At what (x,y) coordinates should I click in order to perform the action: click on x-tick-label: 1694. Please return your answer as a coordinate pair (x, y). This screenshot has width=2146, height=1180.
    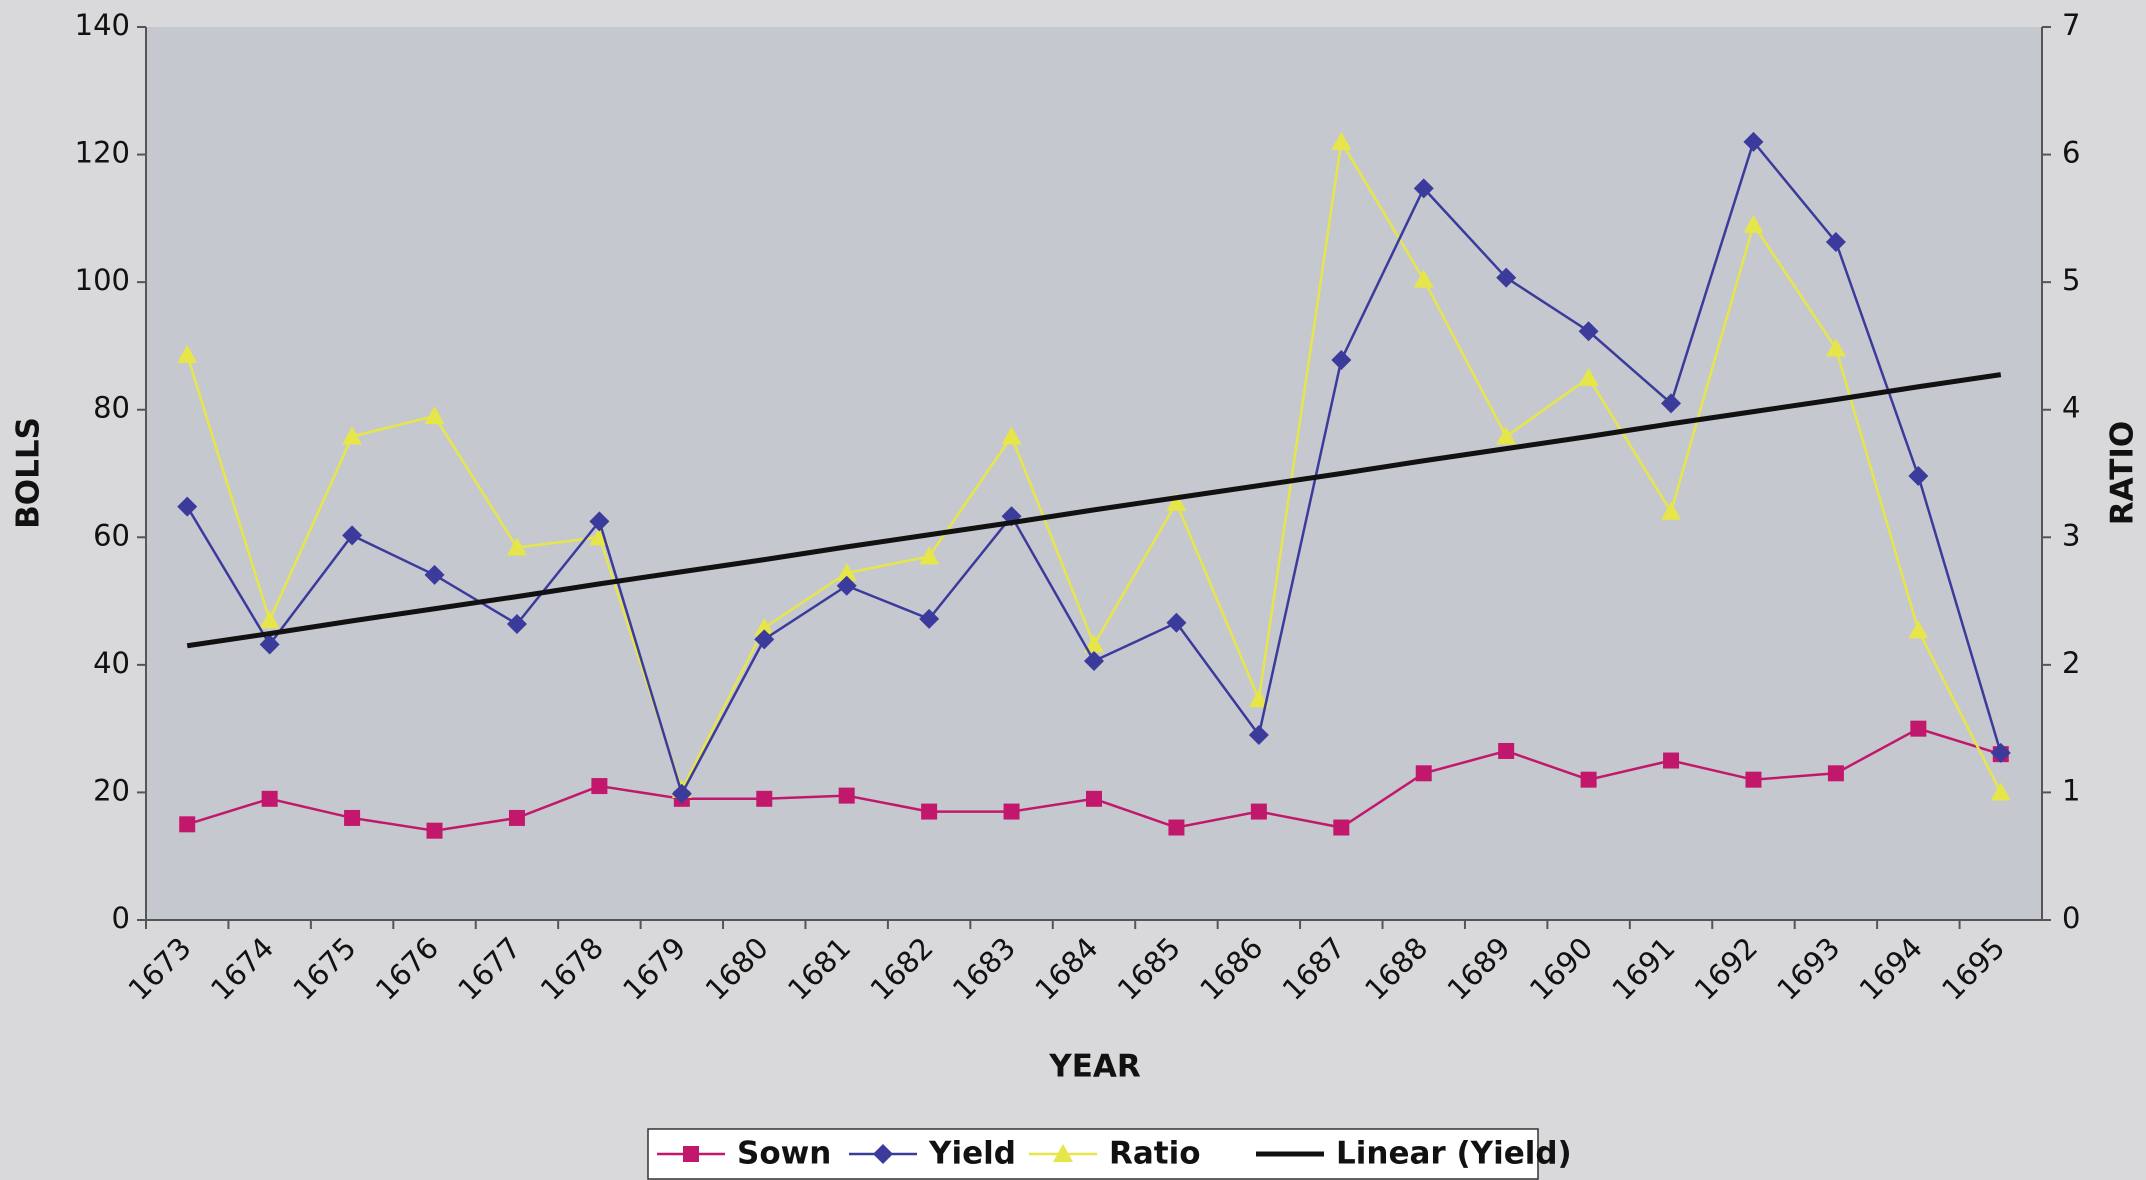
    Looking at the image, I should click on (1891, 969).